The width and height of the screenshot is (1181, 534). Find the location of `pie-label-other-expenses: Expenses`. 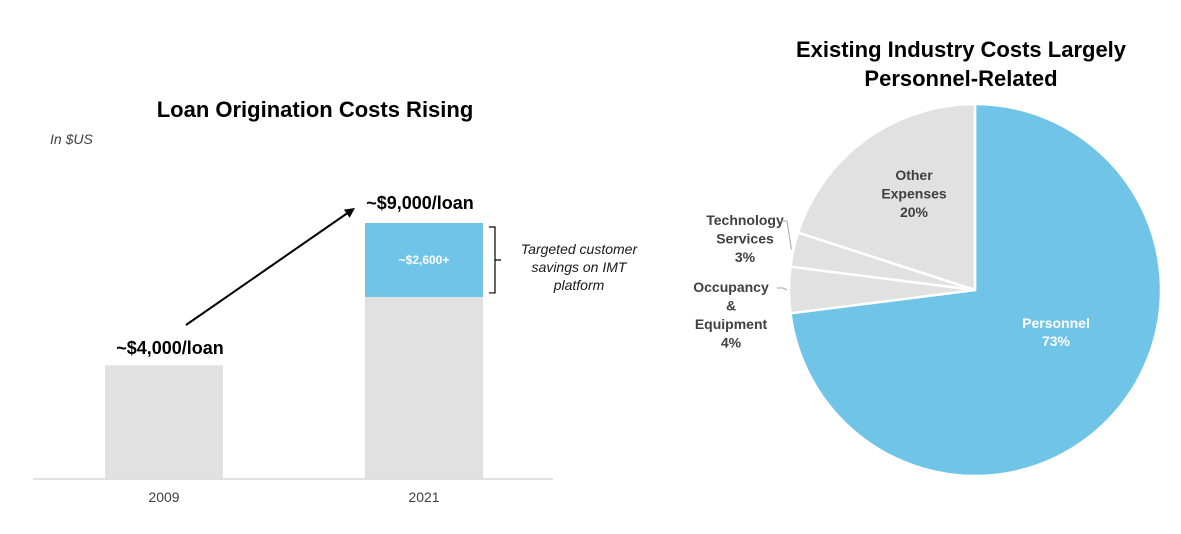

pie-label-other-expenses: Expenses is located at coordinates (914, 194).